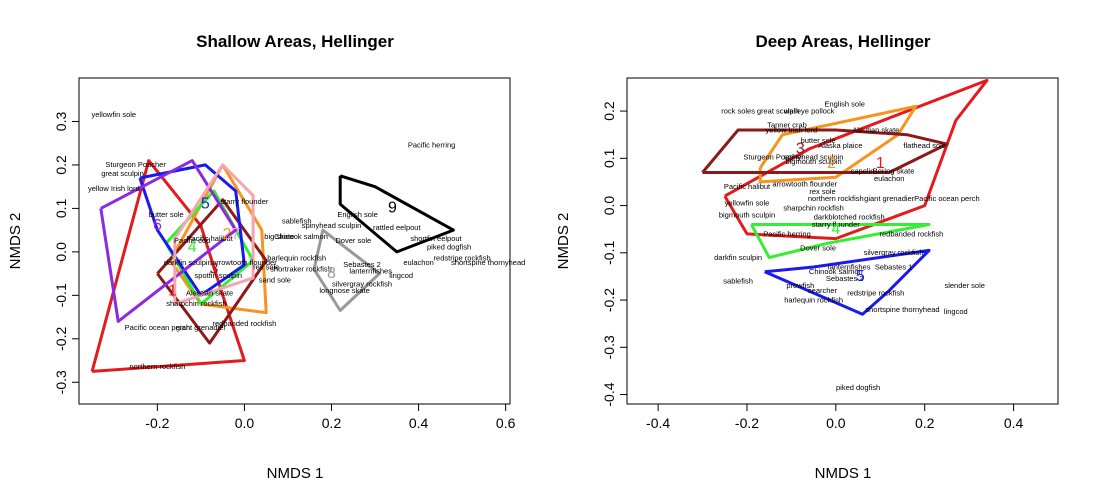 The height and width of the screenshot is (503, 1100). I want to click on species-label: sand sole, so click(275, 279).